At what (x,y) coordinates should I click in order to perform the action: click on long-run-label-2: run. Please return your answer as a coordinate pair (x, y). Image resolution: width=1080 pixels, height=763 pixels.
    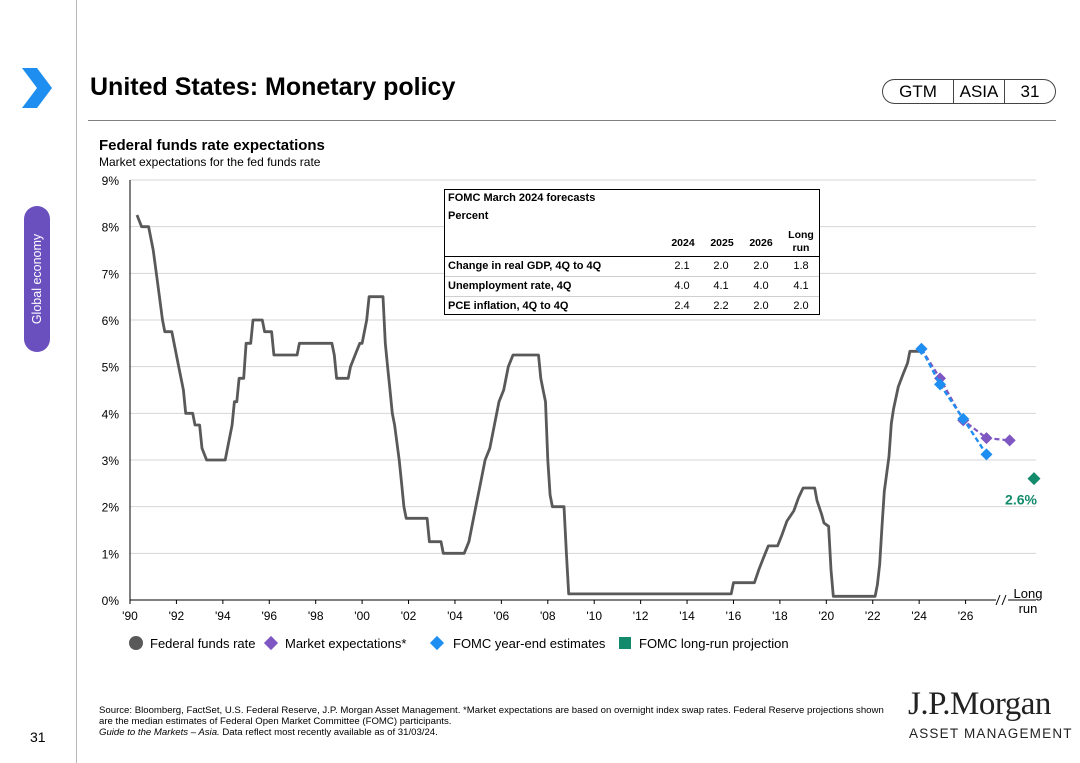
    Looking at the image, I should click on (1028, 608).